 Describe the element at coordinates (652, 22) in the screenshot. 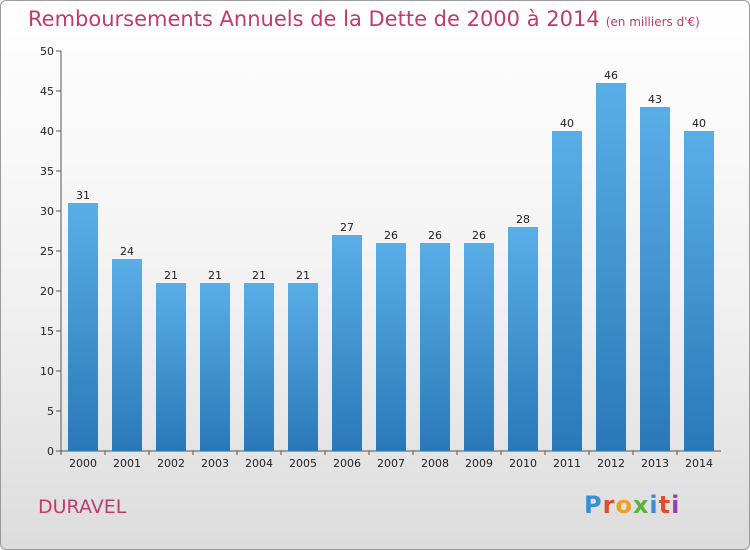

I see `chart-unit: (en milliers d'€)` at that location.